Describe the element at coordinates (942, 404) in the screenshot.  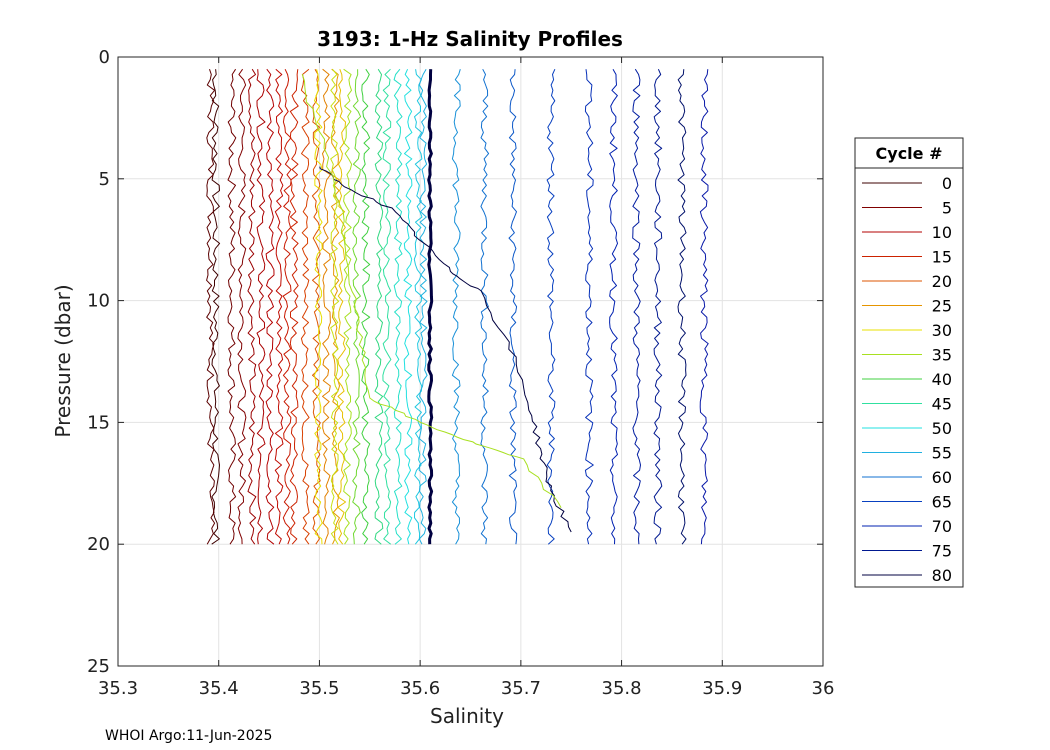
I see `legend-label-45: 45` at that location.